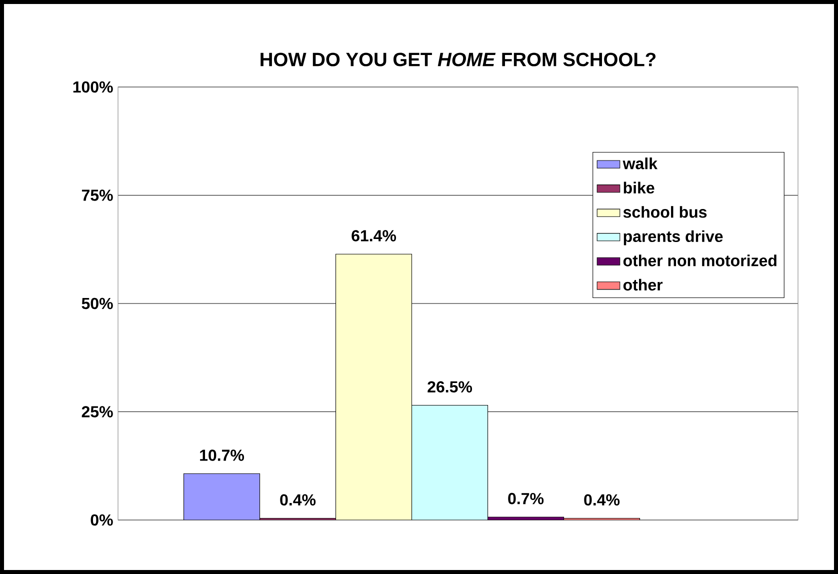  What do you see at coordinates (222, 455) in the screenshot?
I see `data-label: 10.7%` at bounding box center [222, 455].